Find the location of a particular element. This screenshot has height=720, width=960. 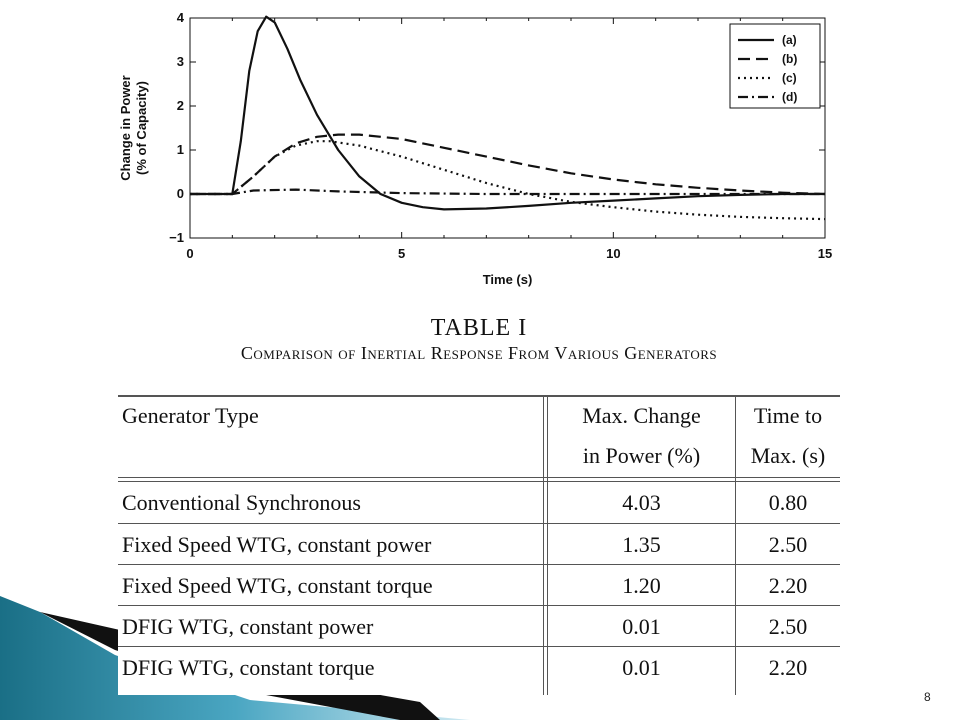

row-4-time-to-max: 2.50 is located at coordinates (788, 626).